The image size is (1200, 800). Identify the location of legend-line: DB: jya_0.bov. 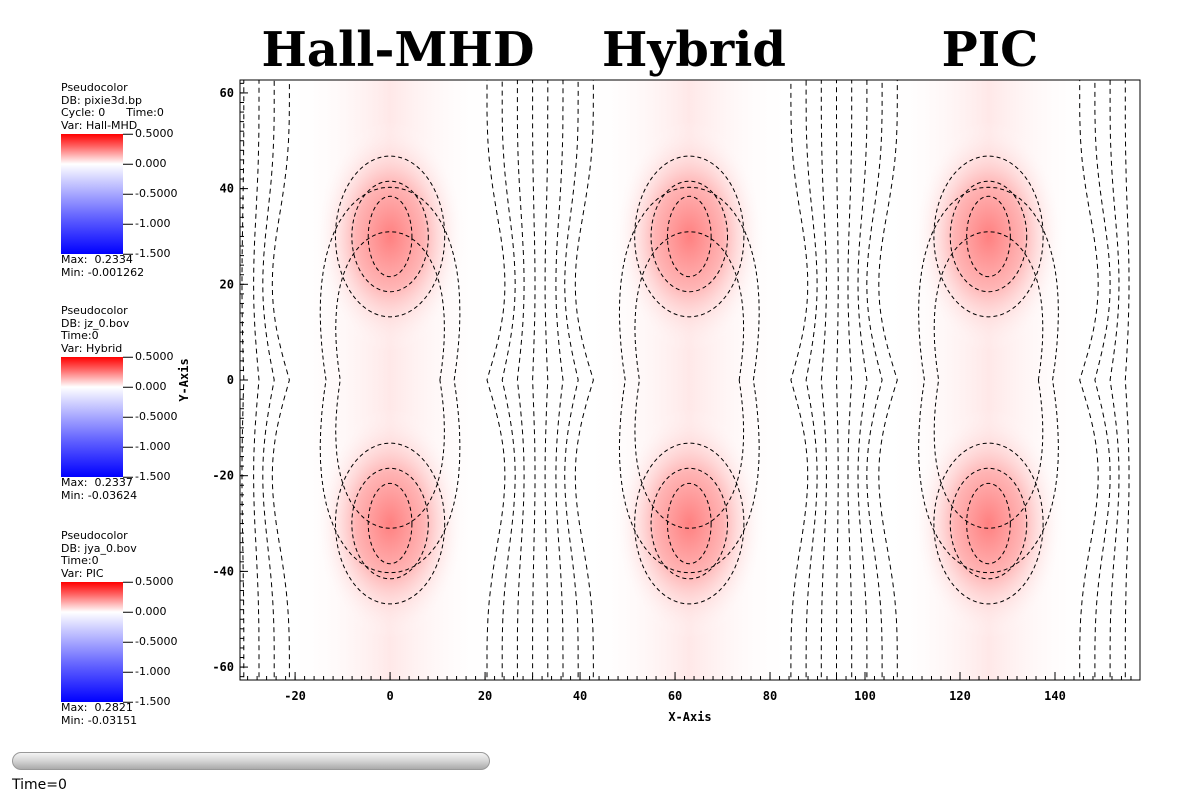
(99, 548).